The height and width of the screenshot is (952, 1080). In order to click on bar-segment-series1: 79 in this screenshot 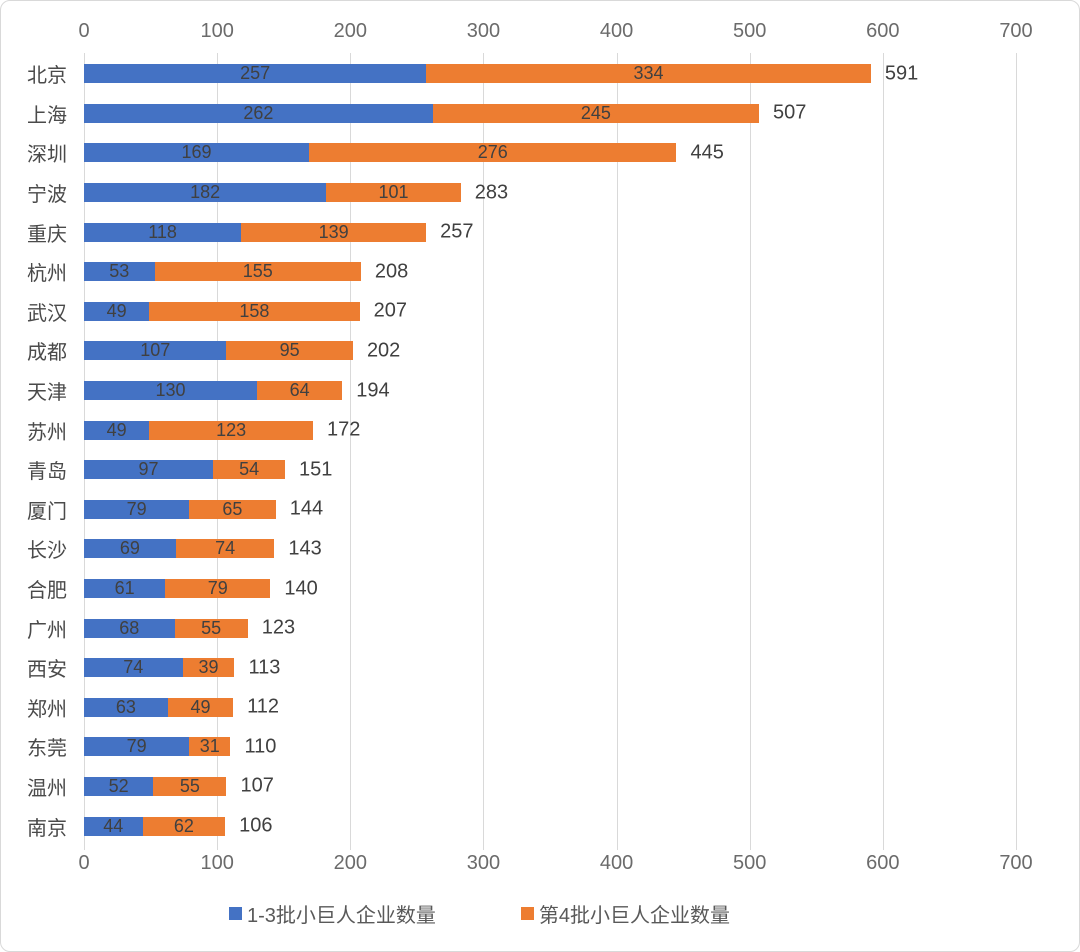, I will do `click(137, 746)`.